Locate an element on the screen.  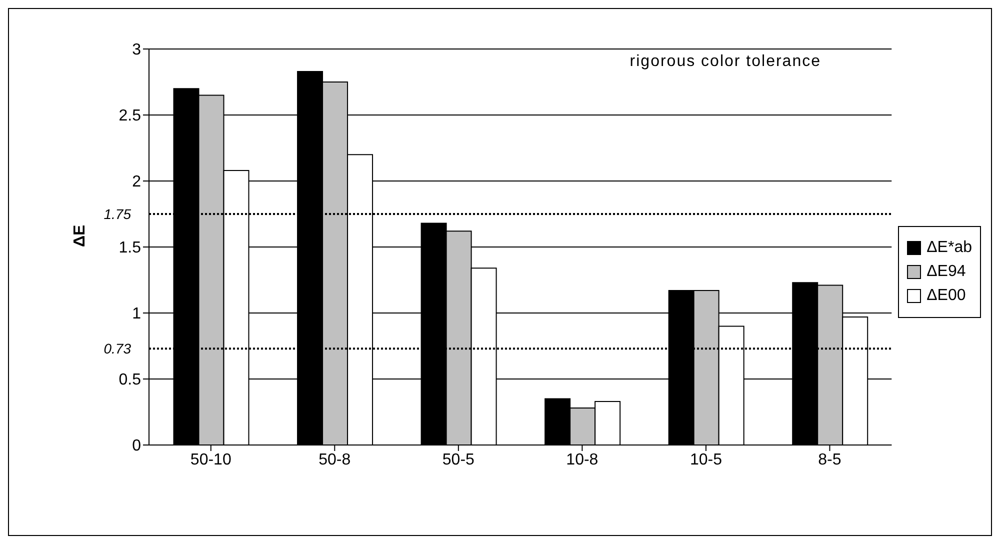
x-tick-label: 50-8 is located at coordinates (334, 459).